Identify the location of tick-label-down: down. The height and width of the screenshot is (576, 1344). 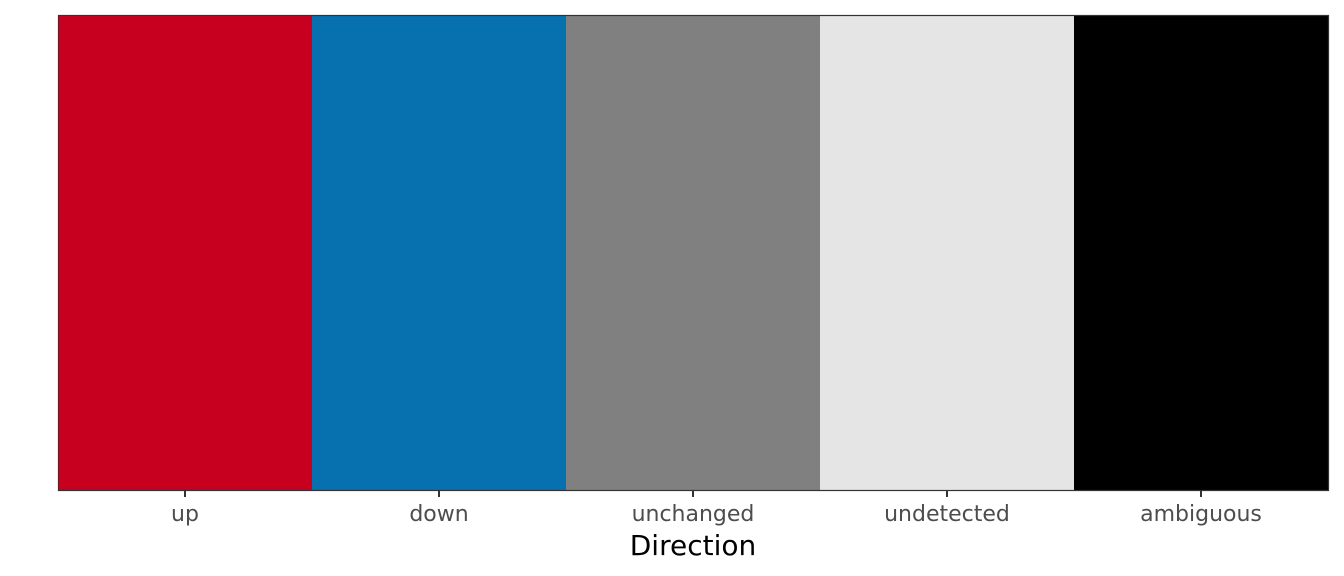
(438, 514).